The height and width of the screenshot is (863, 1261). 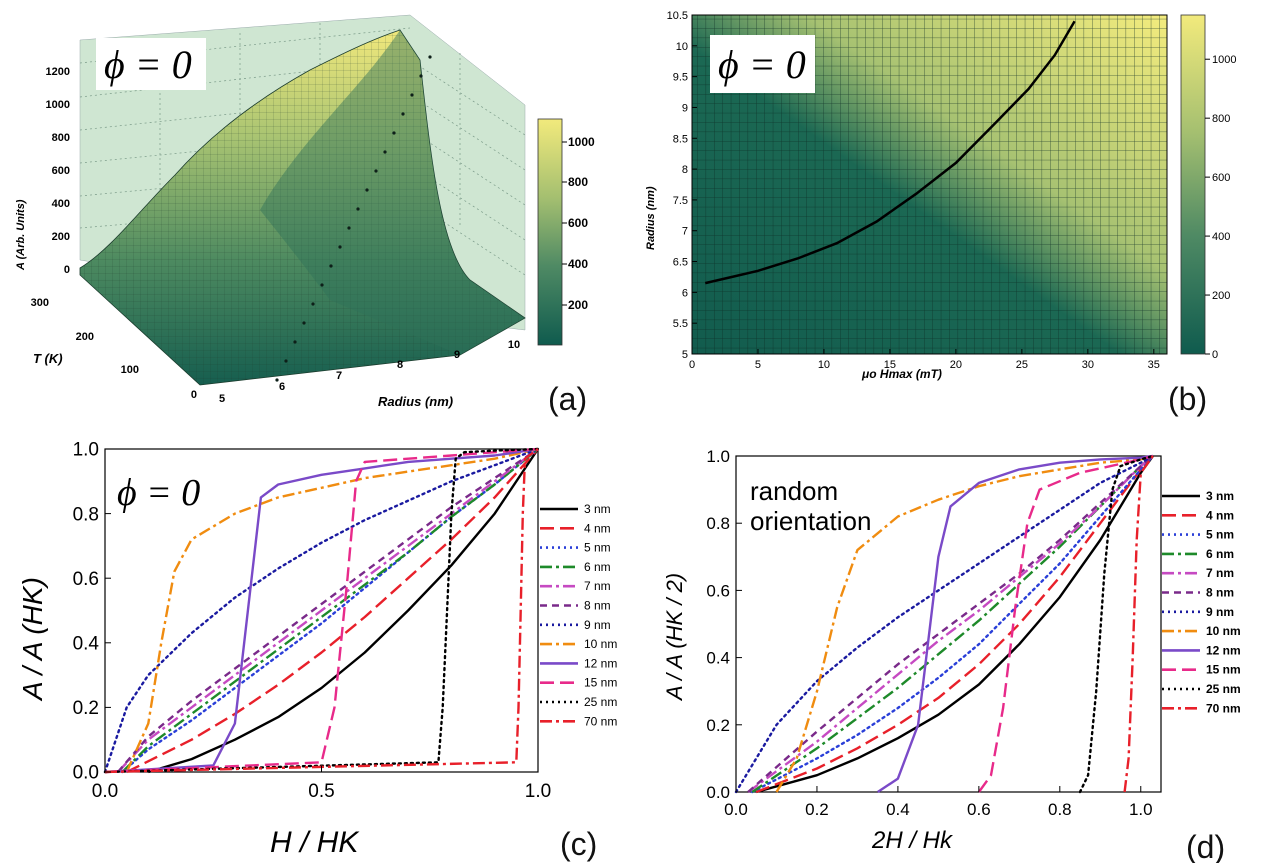 What do you see at coordinates (817, 809) in the screenshot?
I see `x-tick-label: 0.2` at bounding box center [817, 809].